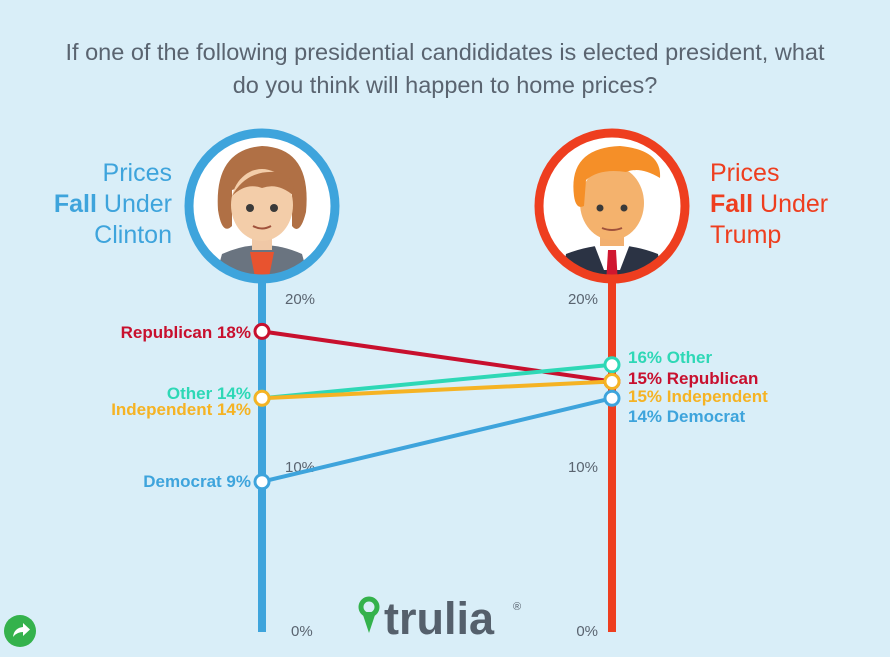 The width and height of the screenshot is (890, 657). What do you see at coordinates (437, 390) in the screenshot?
I see `independent-line` at bounding box center [437, 390].